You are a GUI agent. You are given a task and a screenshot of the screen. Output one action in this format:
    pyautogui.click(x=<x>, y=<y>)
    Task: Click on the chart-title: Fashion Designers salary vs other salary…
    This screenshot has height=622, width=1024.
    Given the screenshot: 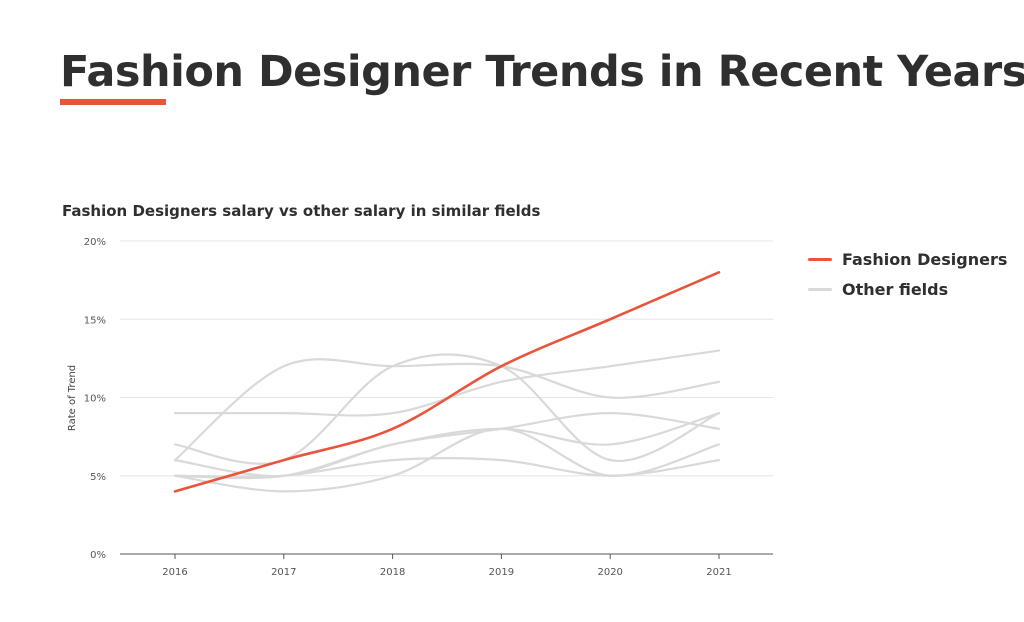 What is the action you would take?
    pyautogui.click(x=301, y=211)
    